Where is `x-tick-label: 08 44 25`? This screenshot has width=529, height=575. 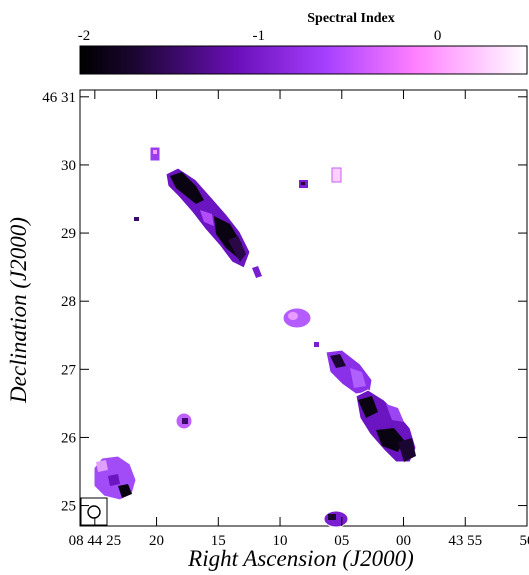 x-tick-label: 08 44 25 is located at coordinates (95, 541).